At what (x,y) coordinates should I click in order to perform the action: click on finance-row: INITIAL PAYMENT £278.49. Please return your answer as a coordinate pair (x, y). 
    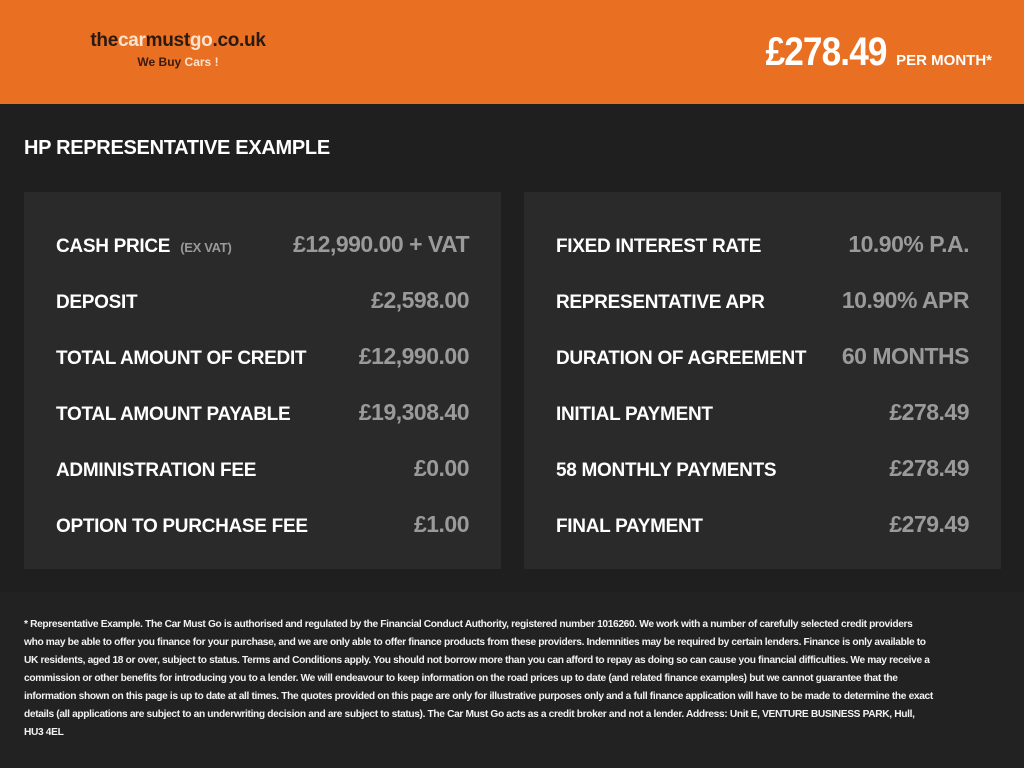
    Looking at the image, I should click on (762, 412).